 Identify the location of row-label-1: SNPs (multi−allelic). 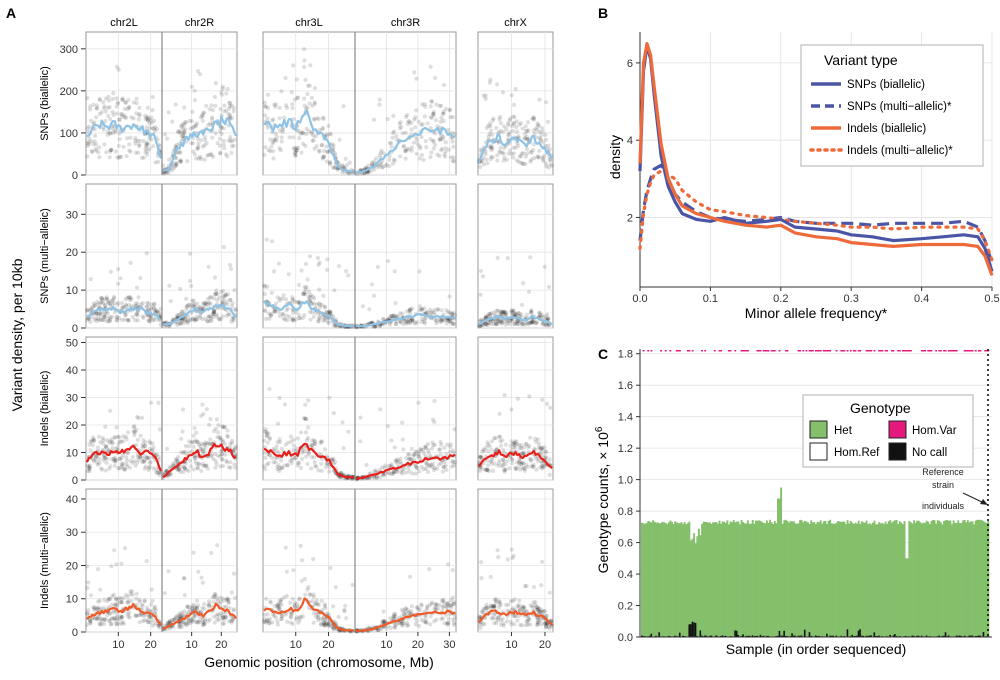
(45, 256).